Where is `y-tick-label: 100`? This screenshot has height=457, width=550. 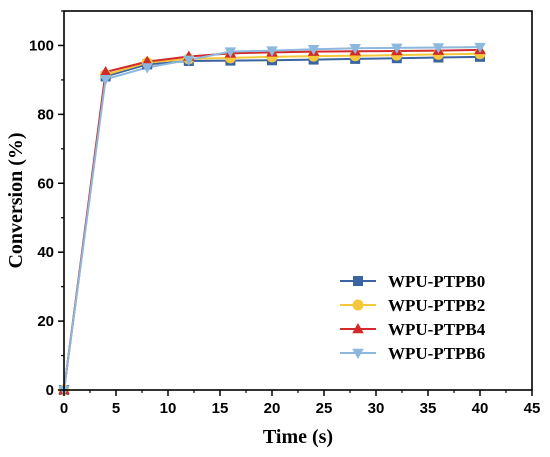 y-tick-label: 100 is located at coordinates (41, 45).